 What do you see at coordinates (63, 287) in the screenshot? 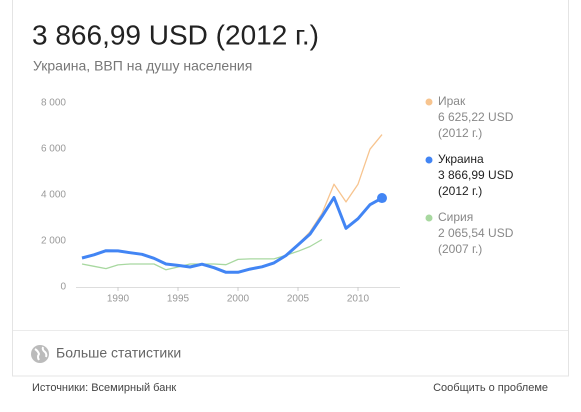
I see `y-tick-label: 0` at bounding box center [63, 287].